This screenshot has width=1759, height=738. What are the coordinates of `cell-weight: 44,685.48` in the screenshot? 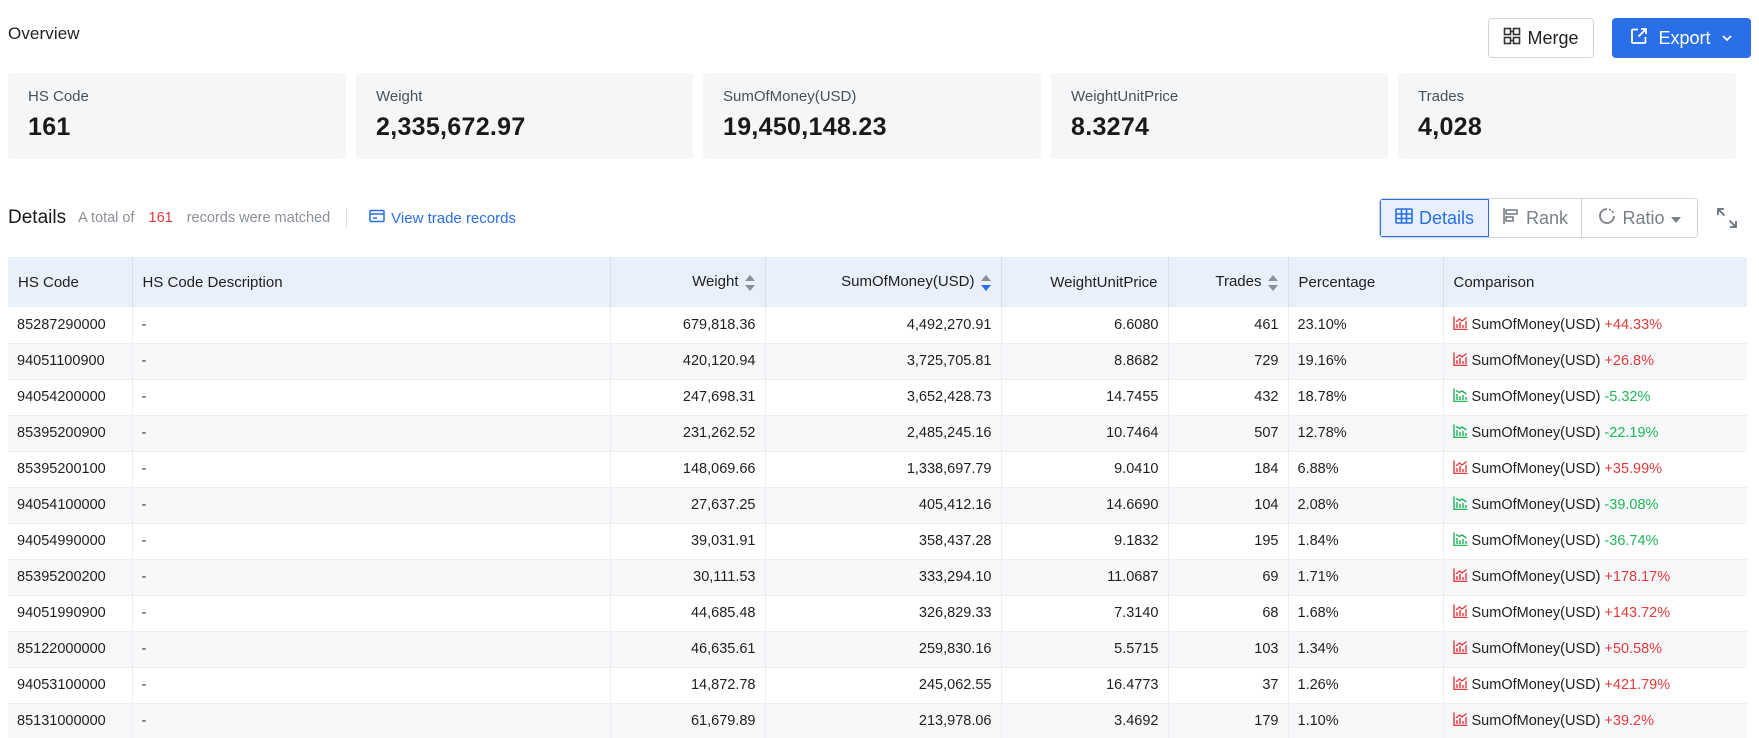 It's located at (688, 613).